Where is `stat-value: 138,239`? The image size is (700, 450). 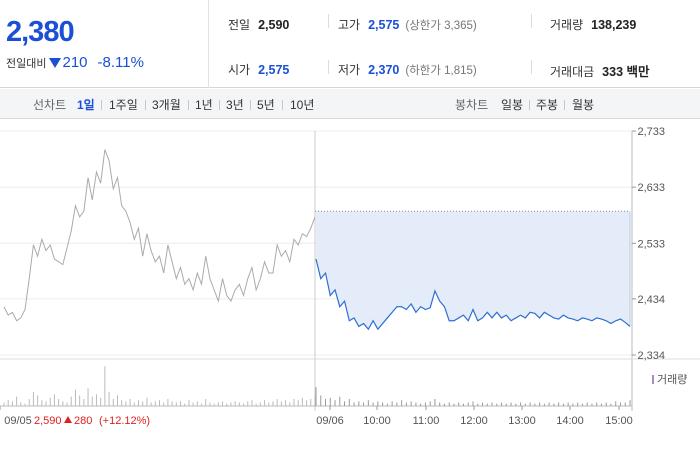
stat-value: 138,239 is located at coordinates (614, 25).